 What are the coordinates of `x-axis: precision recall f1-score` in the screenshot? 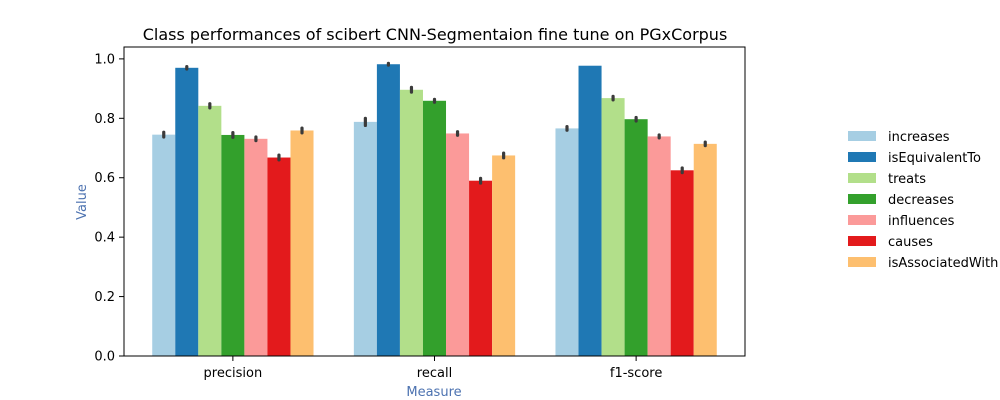 It's located at (433, 368).